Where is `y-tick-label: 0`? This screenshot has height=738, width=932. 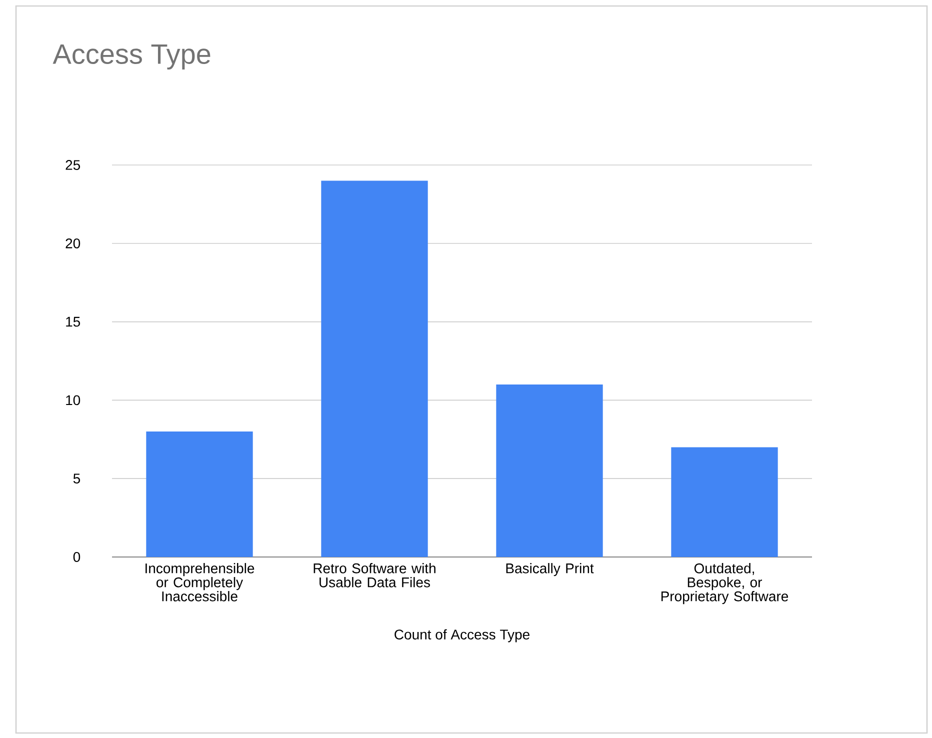 y-tick-label: 0 is located at coordinates (76, 557).